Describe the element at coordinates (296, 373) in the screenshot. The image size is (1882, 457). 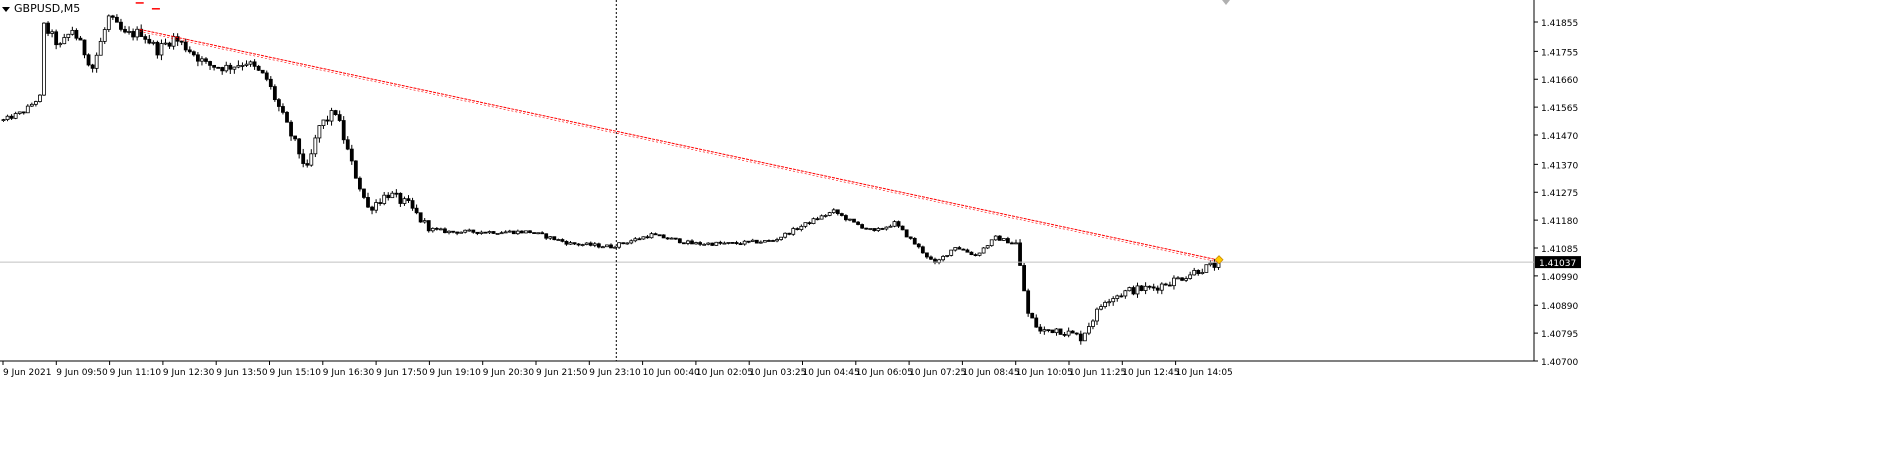
I see `time-tick-label: 9 Jun 15:10` at that location.